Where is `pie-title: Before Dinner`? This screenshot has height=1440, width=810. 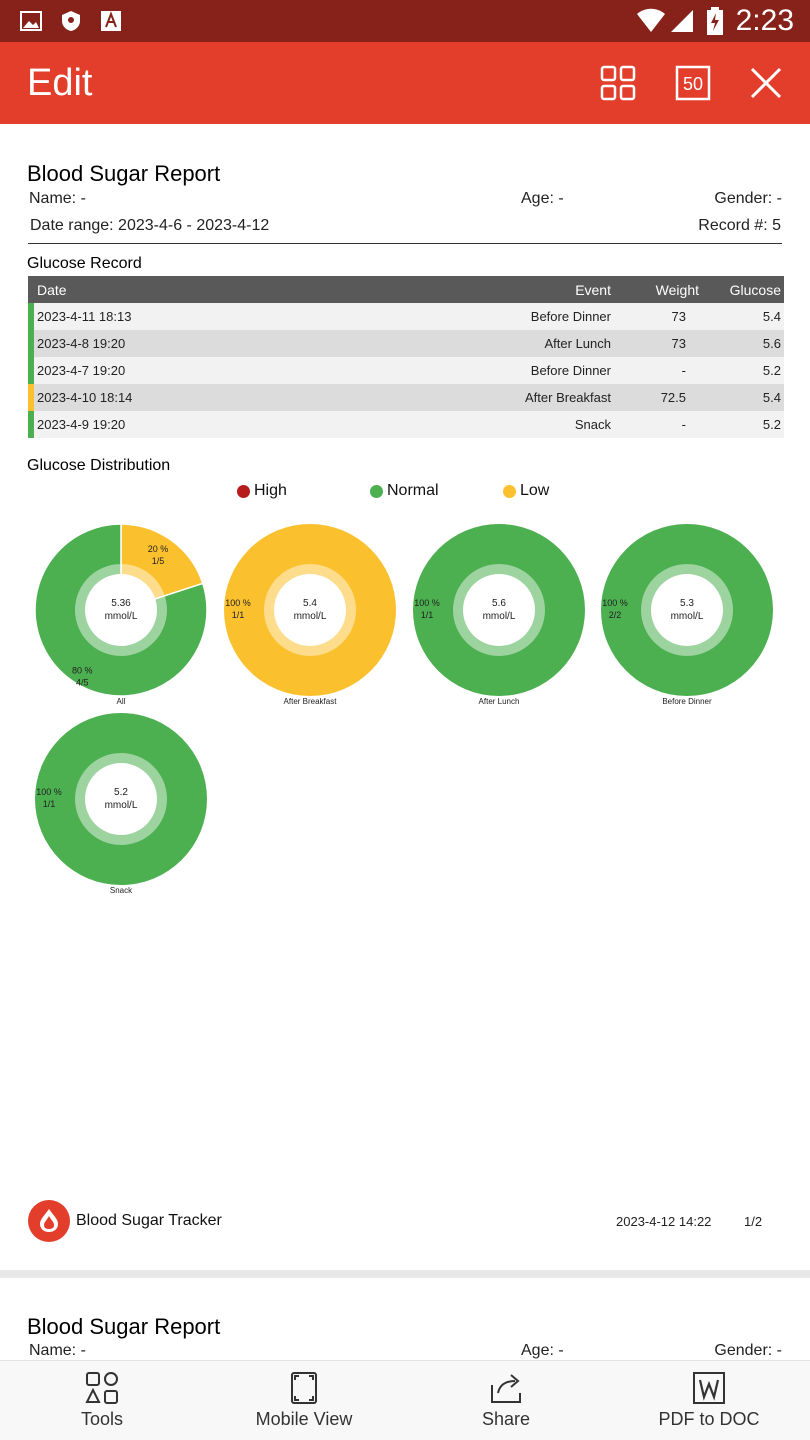 pie-title: Before Dinner is located at coordinates (687, 701).